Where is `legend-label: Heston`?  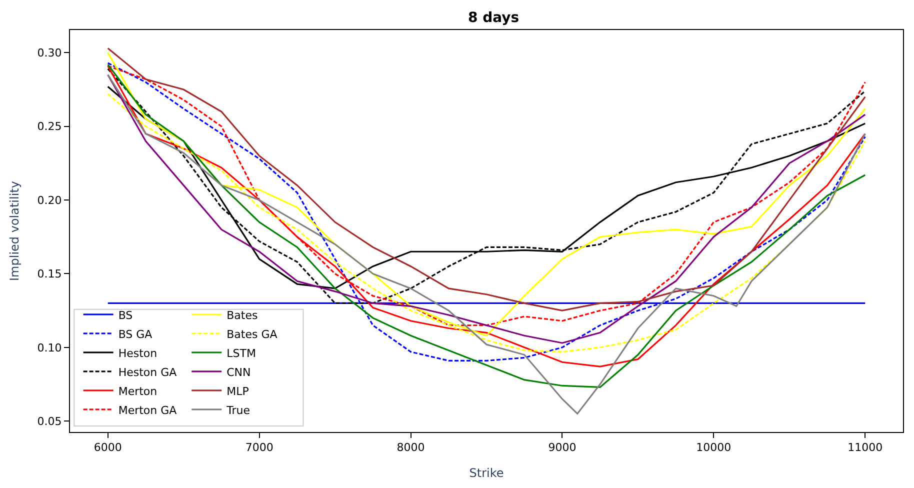 legend-label: Heston is located at coordinates (138, 353).